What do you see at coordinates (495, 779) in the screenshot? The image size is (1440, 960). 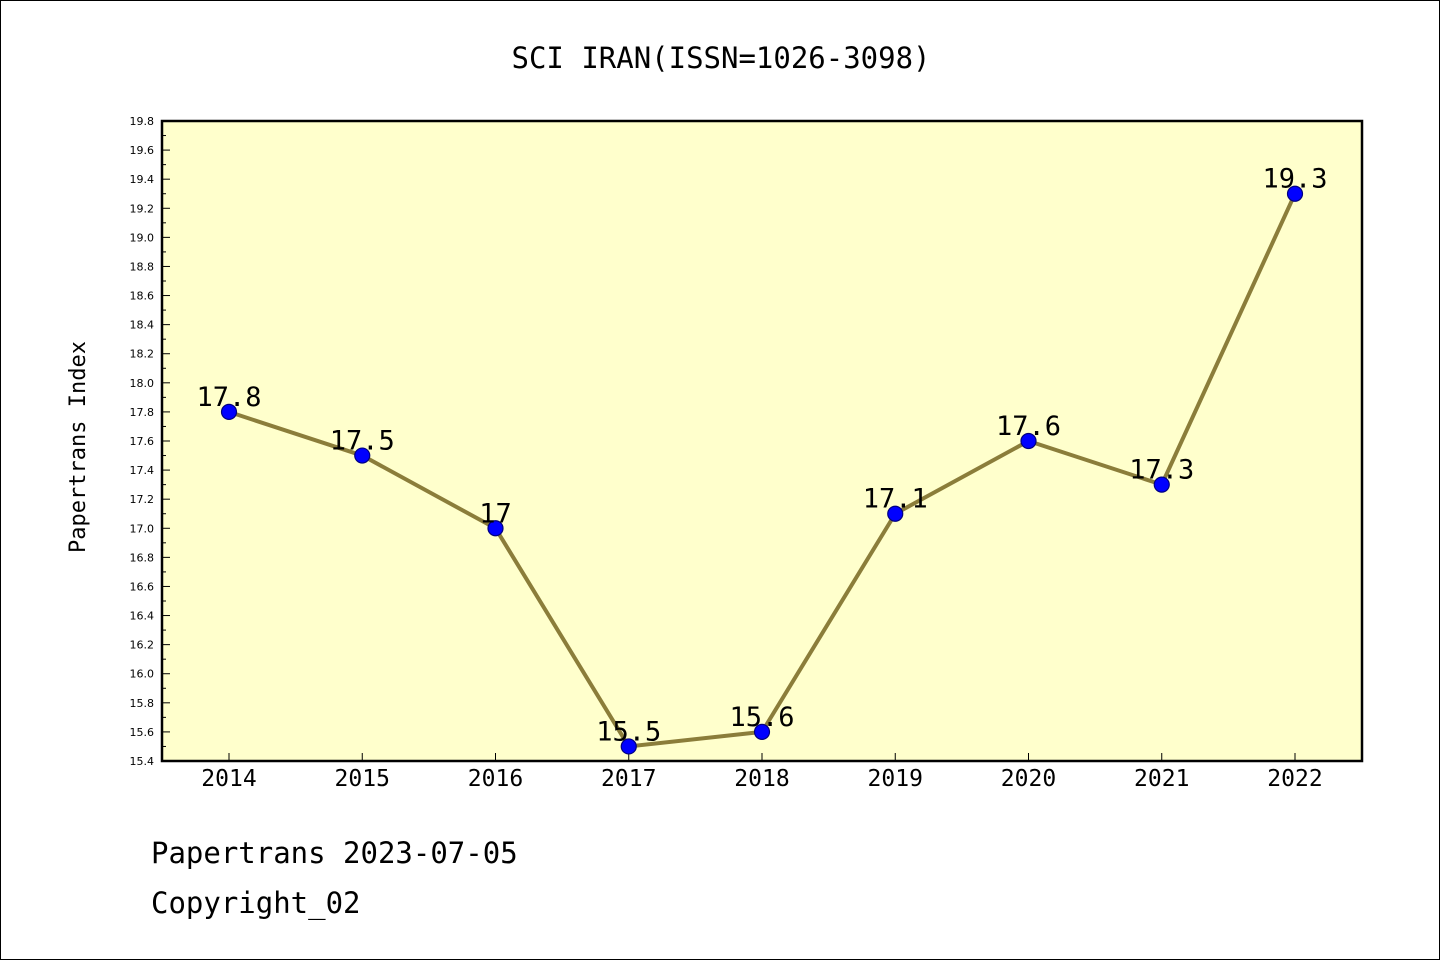 I see `x-tick-label: 2016` at bounding box center [495, 779].